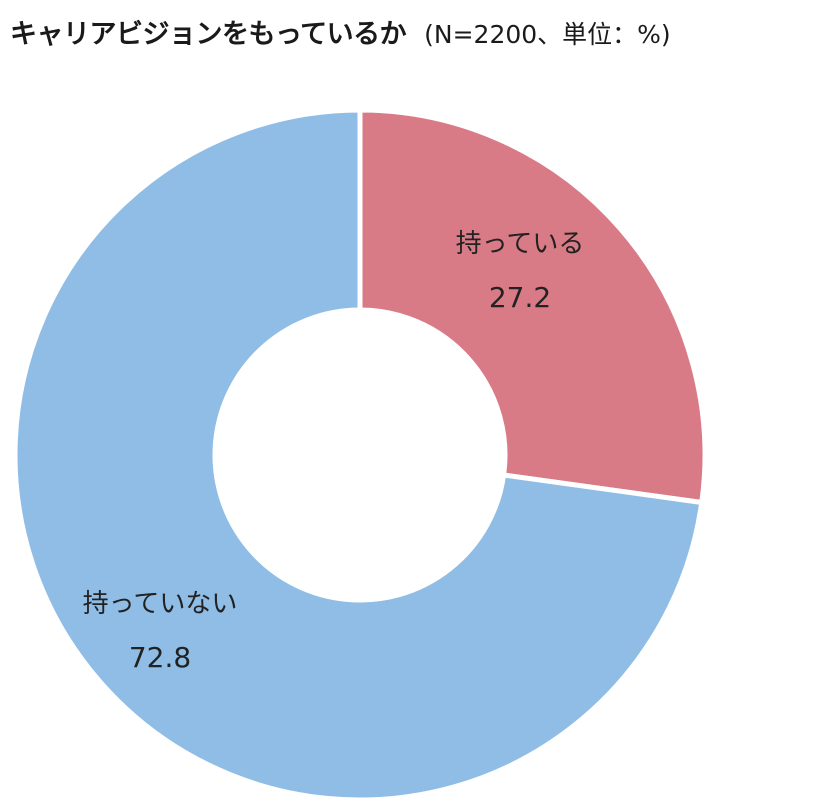 This screenshot has width=840, height=804. I want to click on chart-title: キャリアビジョンをもっているか, so click(208, 34).